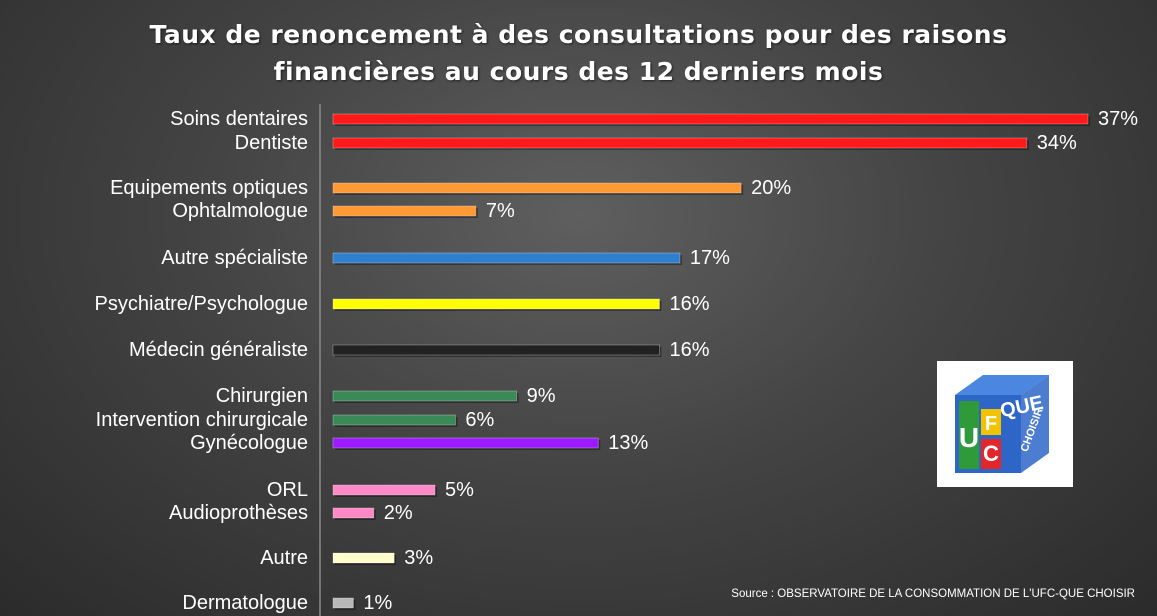 Image resolution: width=1157 pixels, height=616 pixels. What do you see at coordinates (284, 558) in the screenshot?
I see `category-label: Autre` at bounding box center [284, 558].